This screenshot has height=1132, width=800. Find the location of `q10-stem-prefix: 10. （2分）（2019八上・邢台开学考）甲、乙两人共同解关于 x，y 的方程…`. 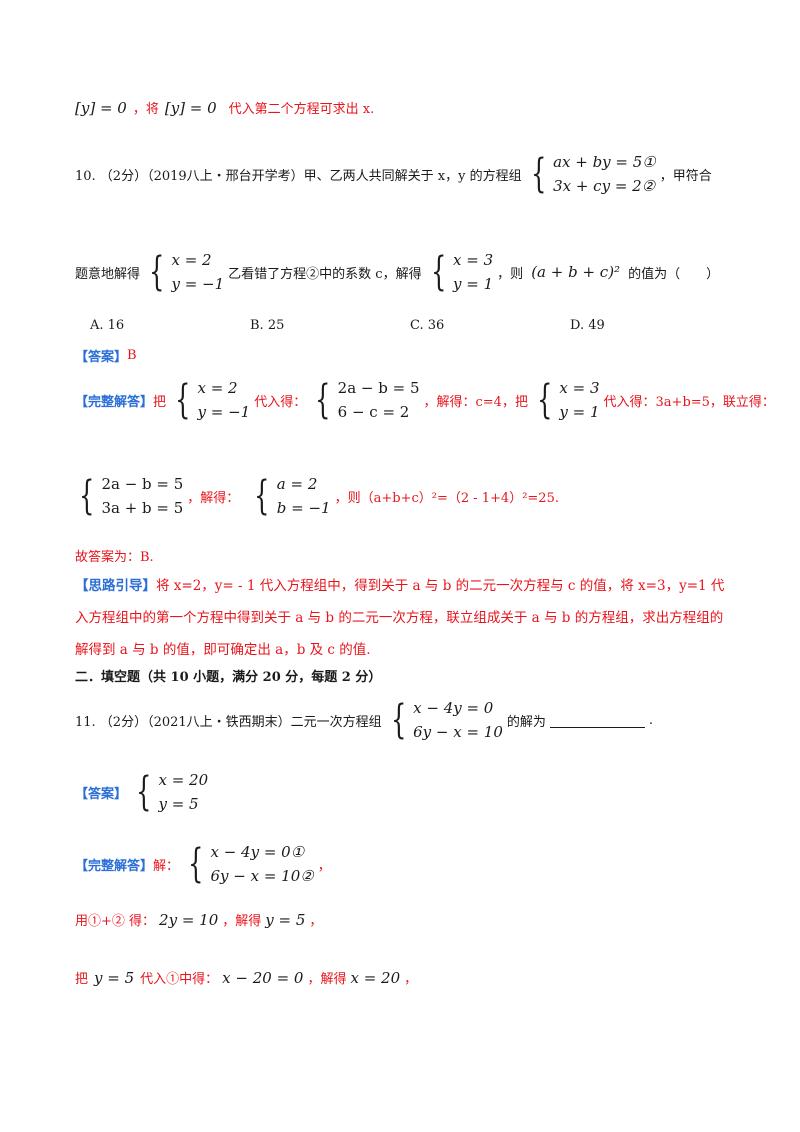

q10-stem-prefix: 10. （2分）（2019八上・邢台开学考）甲、乙两人共同解关于 x，y 的方程… is located at coordinates (298, 176).